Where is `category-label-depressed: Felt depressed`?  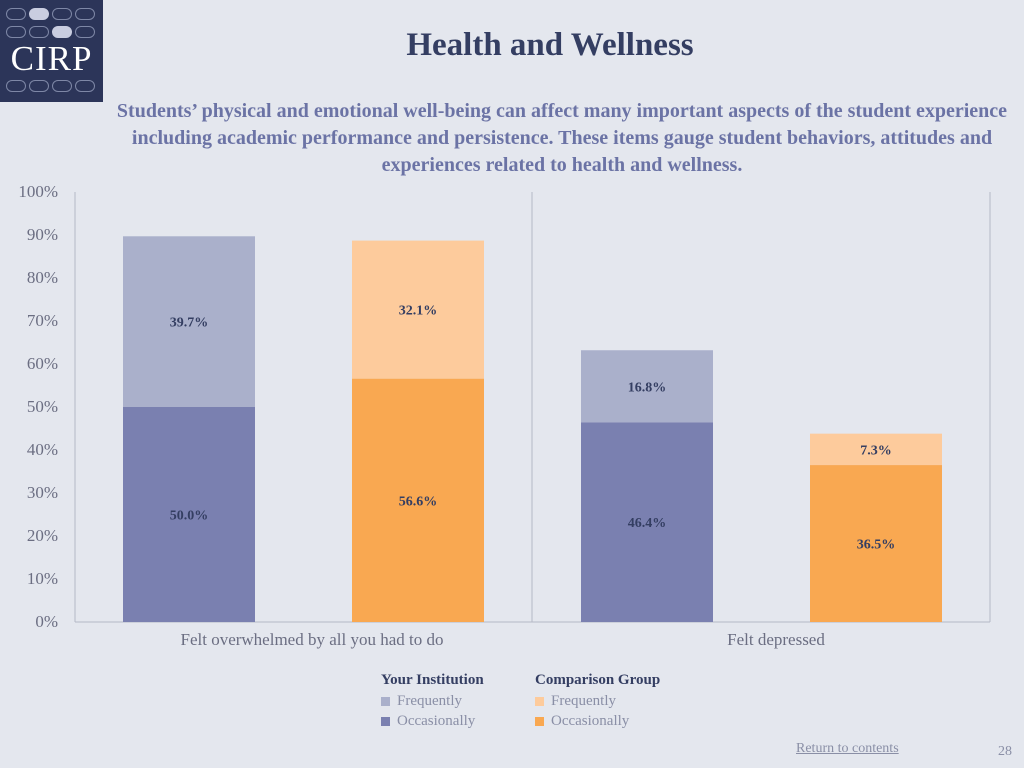 category-label-depressed: Felt depressed is located at coordinates (776, 639).